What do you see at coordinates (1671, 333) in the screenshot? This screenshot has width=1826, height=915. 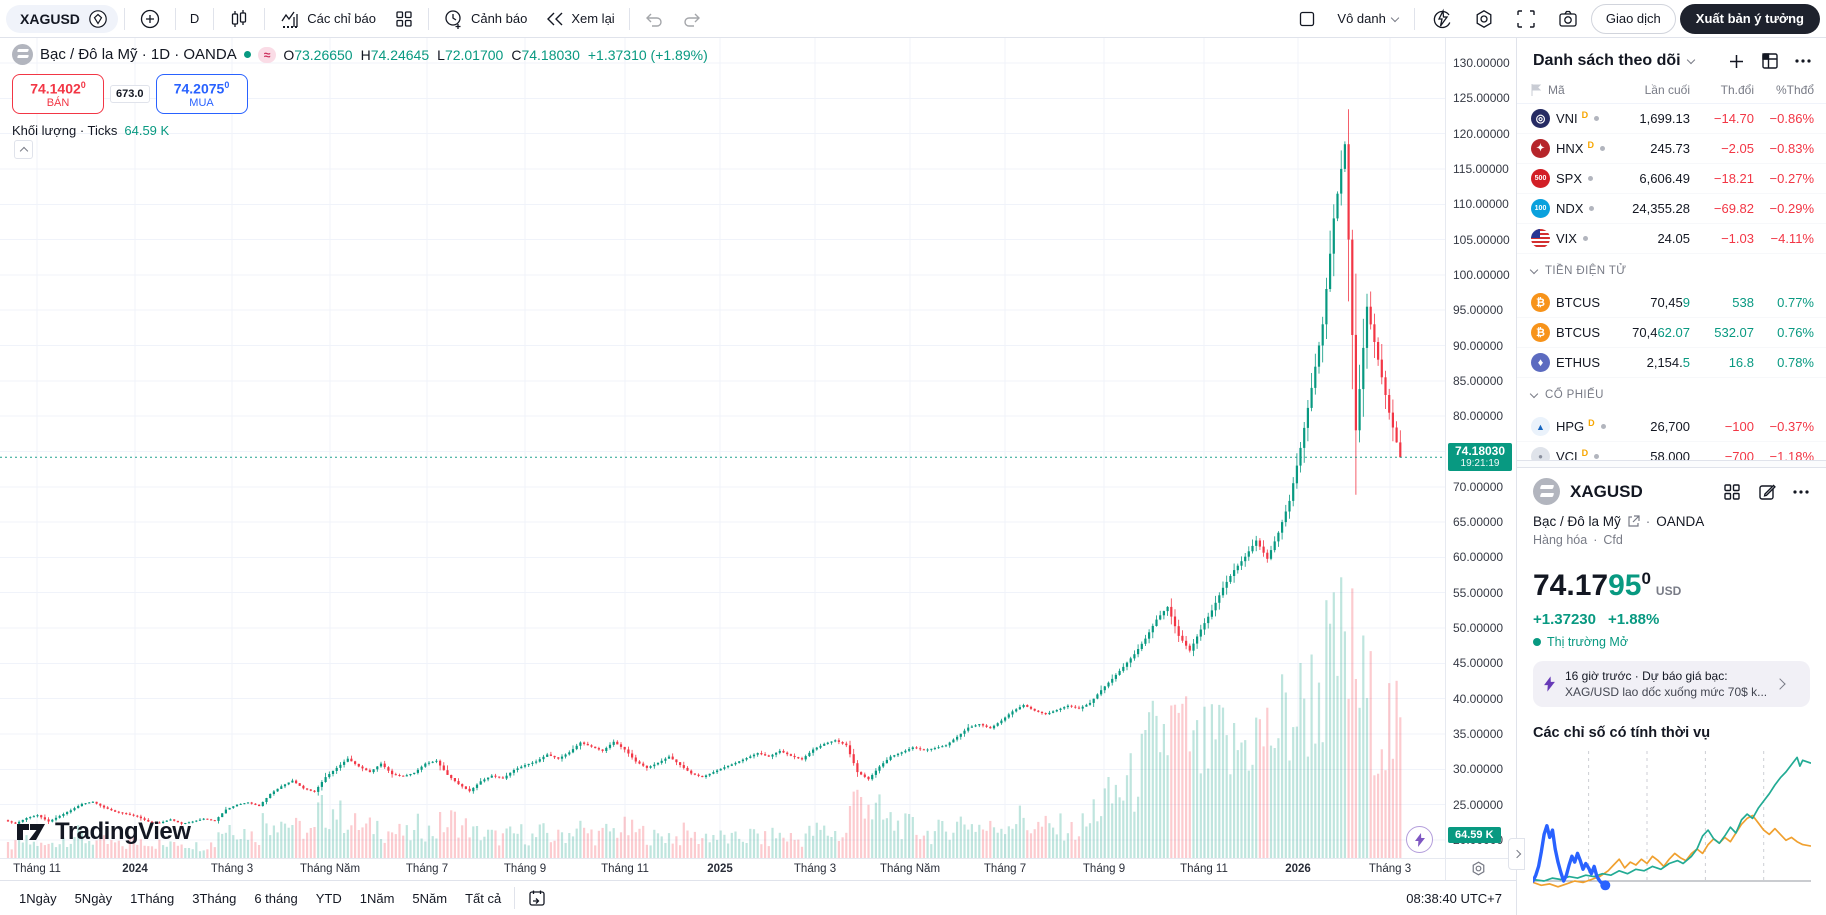 I see `watchlist-row: ₿ BTCUS 70,462.07 532.07 0.76%` at bounding box center [1671, 333].